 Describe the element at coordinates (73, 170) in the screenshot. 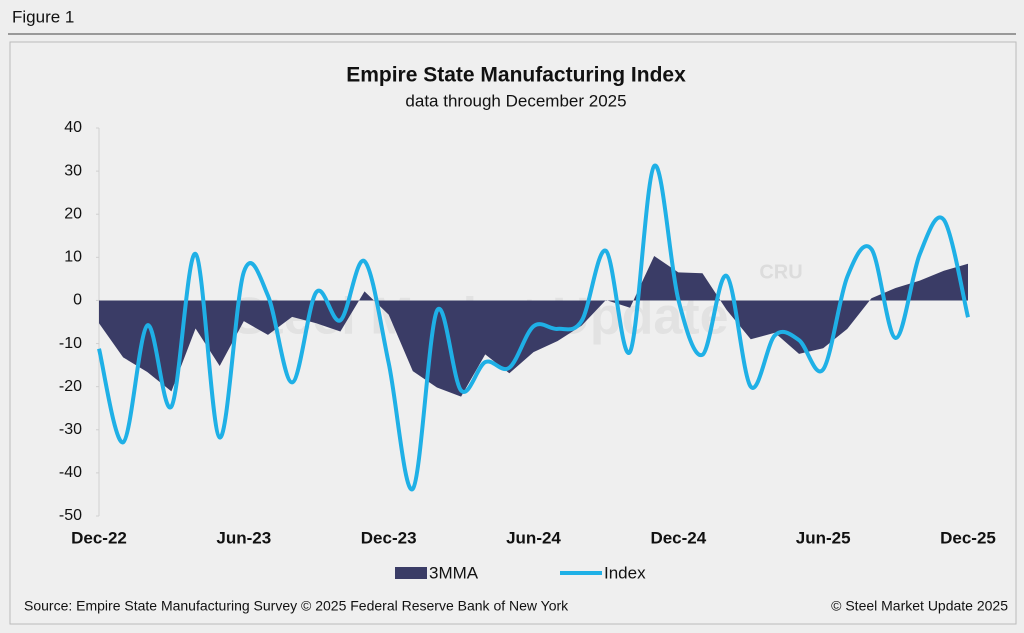

I see `y-tick-label: 30` at that location.